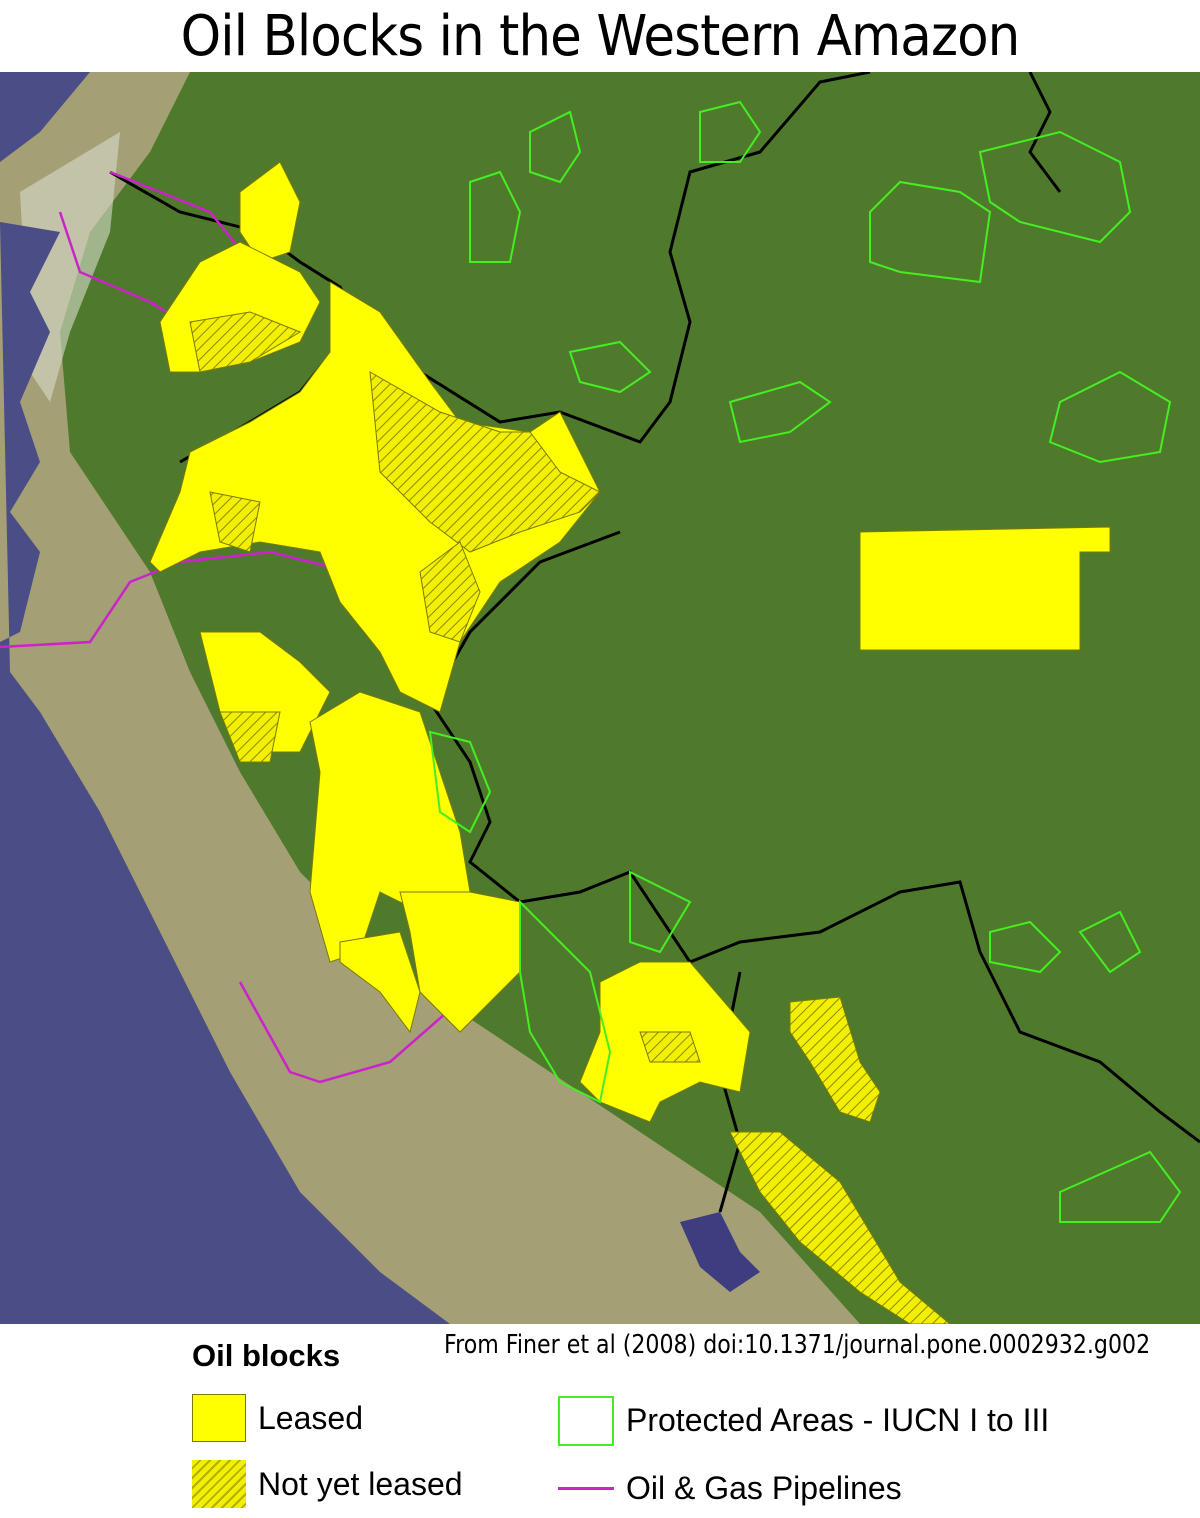 Image resolution: width=1200 pixels, height=1518 pixels. I want to click on not-yet-leased-swatch, so click(219, 1484).